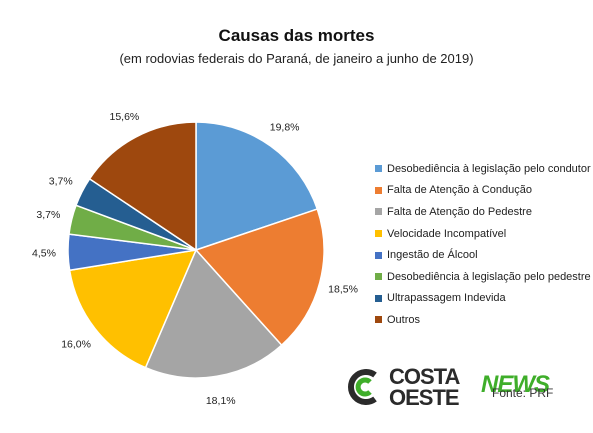  I want to click on legend-label: Outros, so click(404, 319).